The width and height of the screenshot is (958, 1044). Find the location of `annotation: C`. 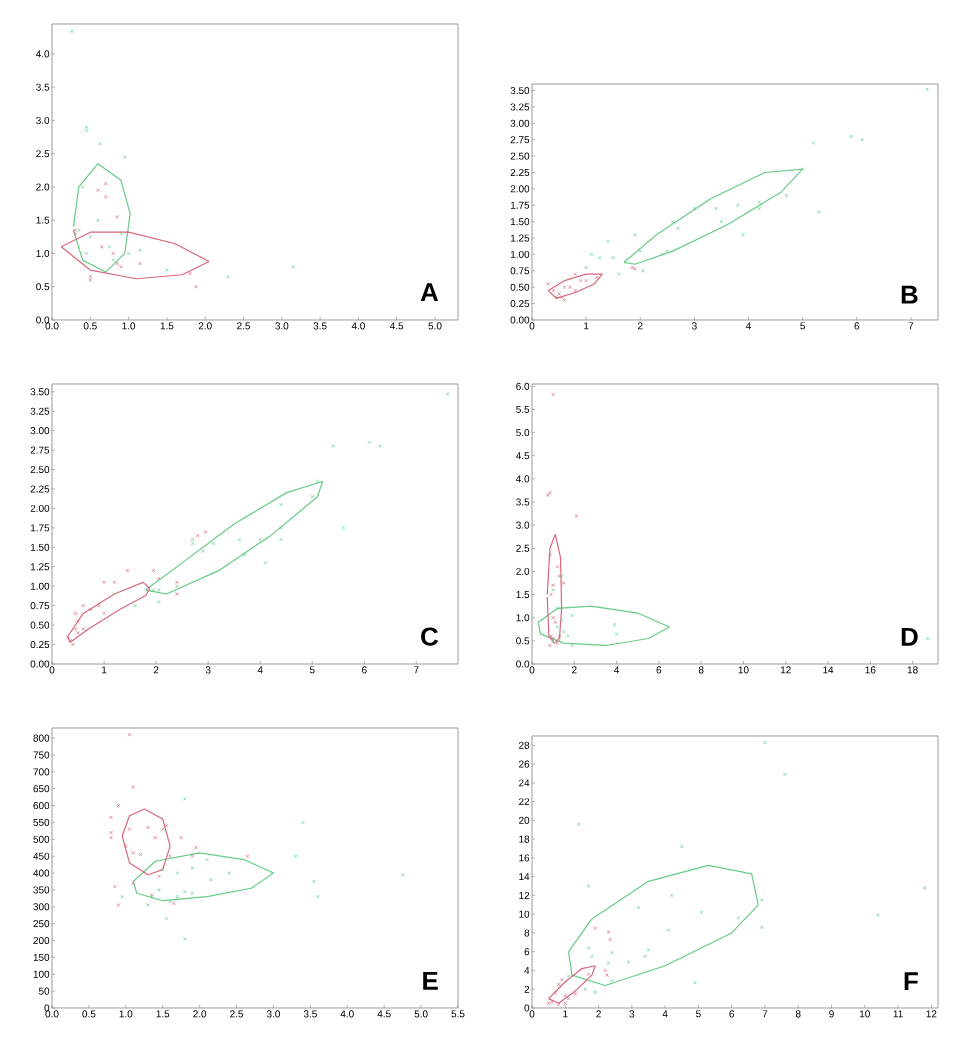

annotation: C is located at coordinates (430, 636).